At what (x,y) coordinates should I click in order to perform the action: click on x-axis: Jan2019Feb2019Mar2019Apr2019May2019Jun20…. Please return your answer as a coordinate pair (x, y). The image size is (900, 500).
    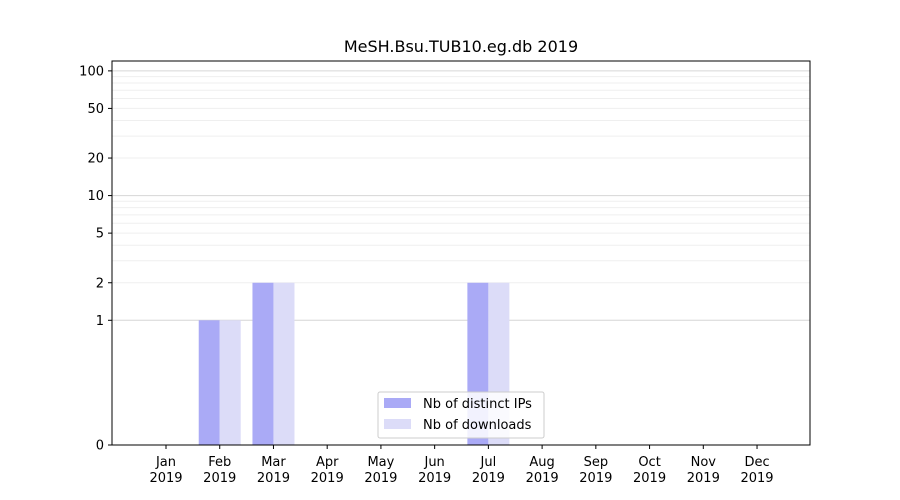
    Looking at the image, I should click on (461, 465).